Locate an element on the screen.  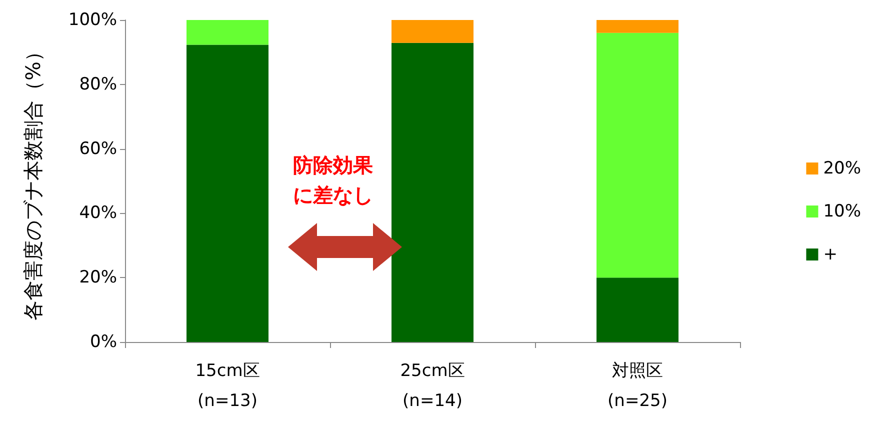
y-tick-label: 40% is located at coordinates (98, 213).